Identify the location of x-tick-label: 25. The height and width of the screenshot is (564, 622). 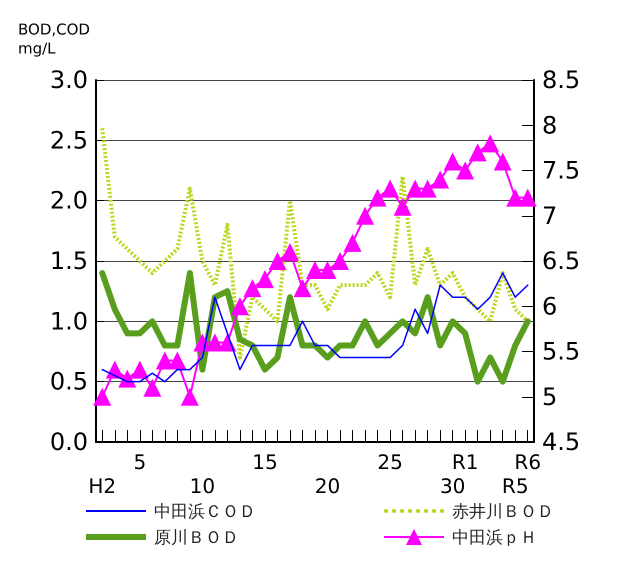
(390, 462).